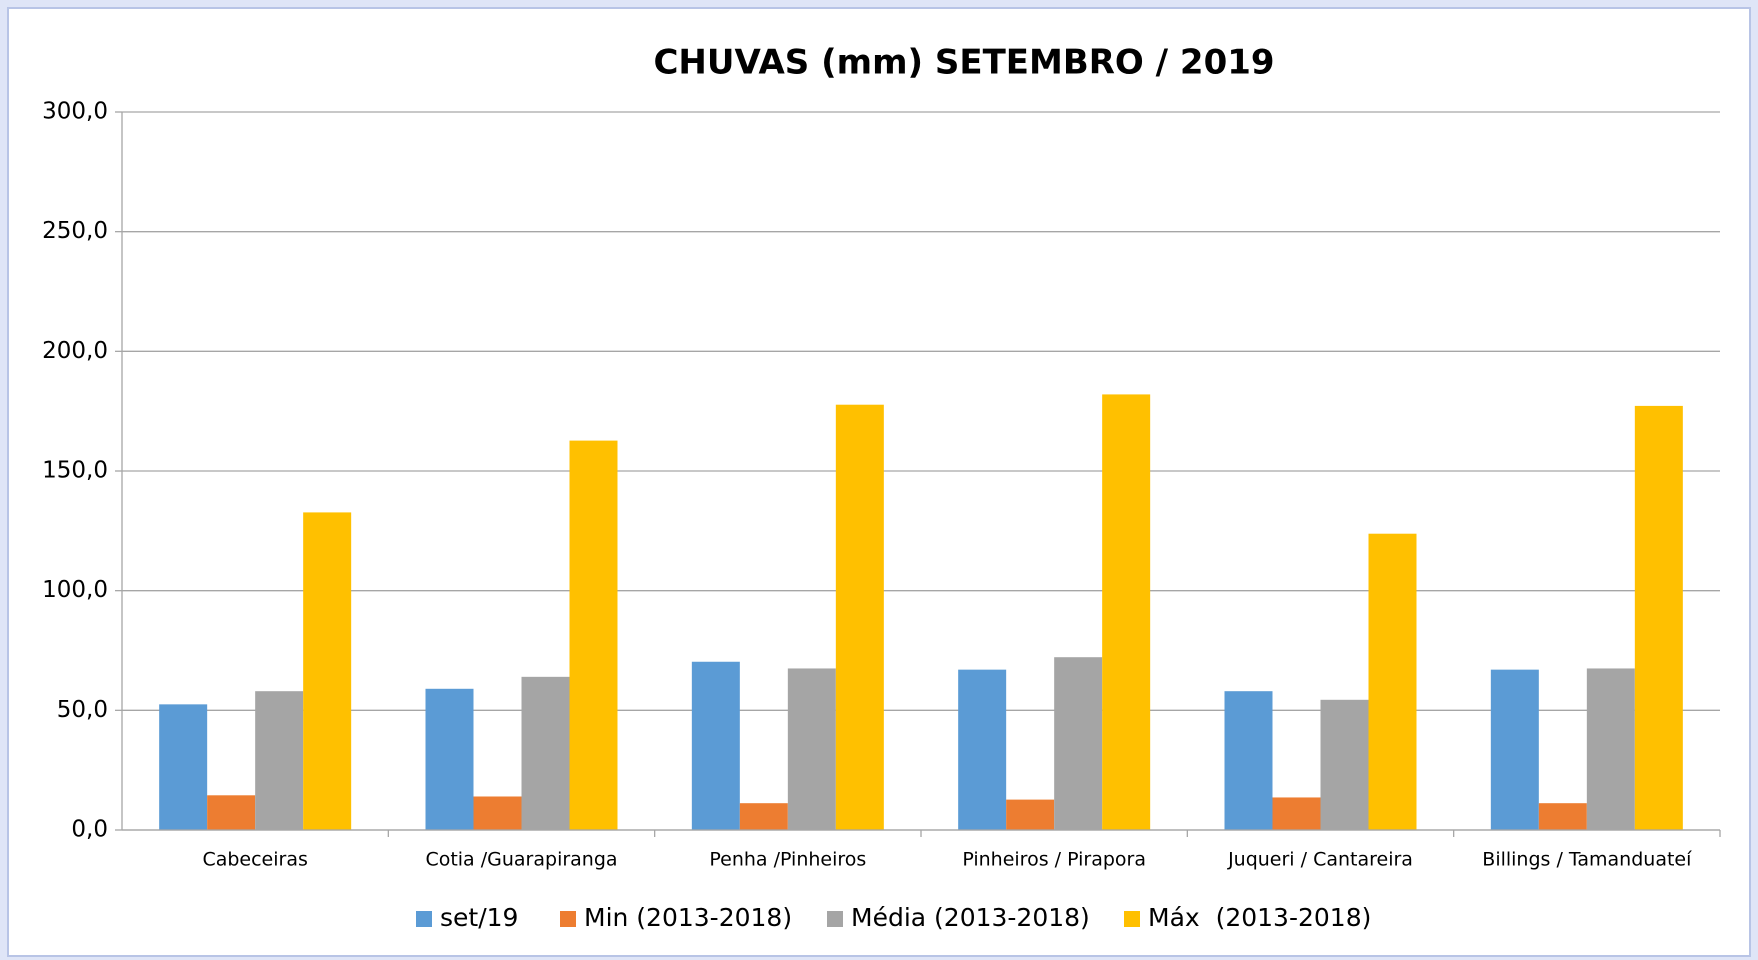 Image resolution: width=1758 pixels, height=960 pixels. Describe the element at coordinates (688, 917) in the screenshot. I see `legend-label: Min (2013-2018)` at that location.